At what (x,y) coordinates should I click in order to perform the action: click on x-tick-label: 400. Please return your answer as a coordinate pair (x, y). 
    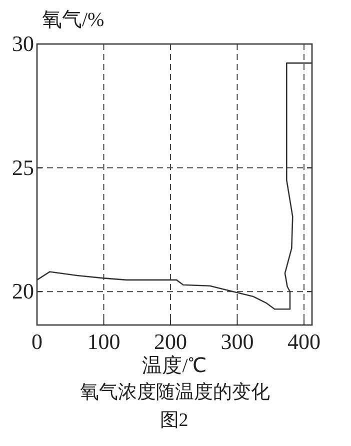
    Looking at the image, I should click on (303, 341).